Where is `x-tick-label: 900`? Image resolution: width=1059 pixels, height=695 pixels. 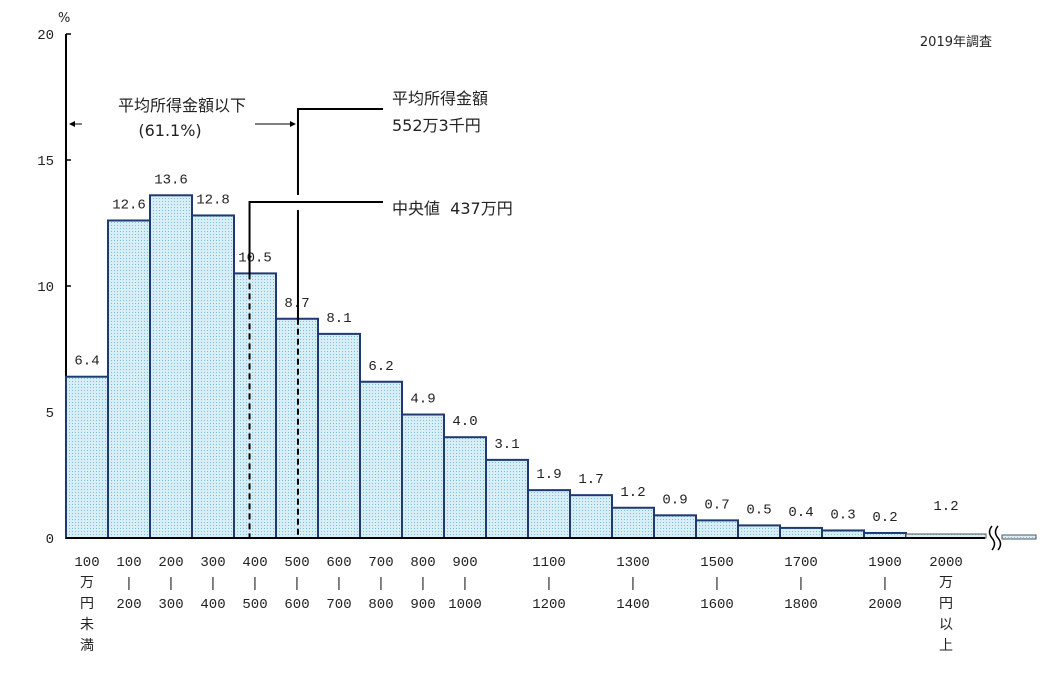
x-tick-label: 900 is located at coordinates (464, 563).